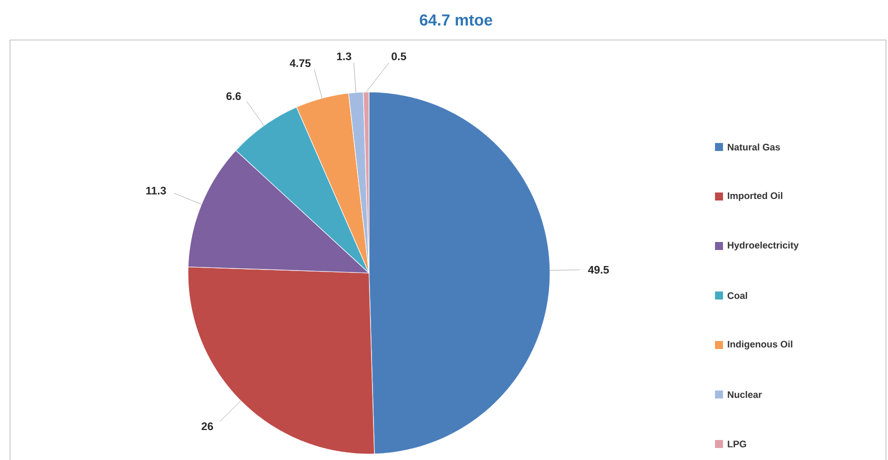 The height and width of the screenshot is (460, 888). I want to click on chart-title: 64.7 mtoe, so click(456, 20).